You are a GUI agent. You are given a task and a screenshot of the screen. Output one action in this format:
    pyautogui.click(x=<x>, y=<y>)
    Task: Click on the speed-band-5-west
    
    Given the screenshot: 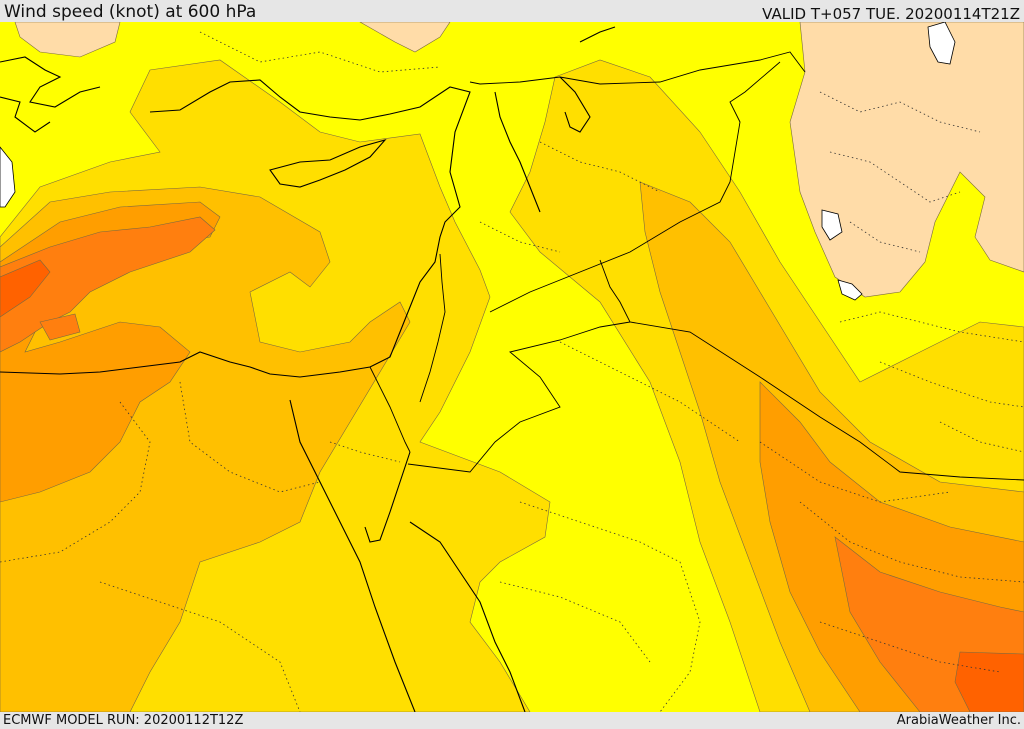 What is the action you would take?
    pyautogui.click(x=108, y=284)
    